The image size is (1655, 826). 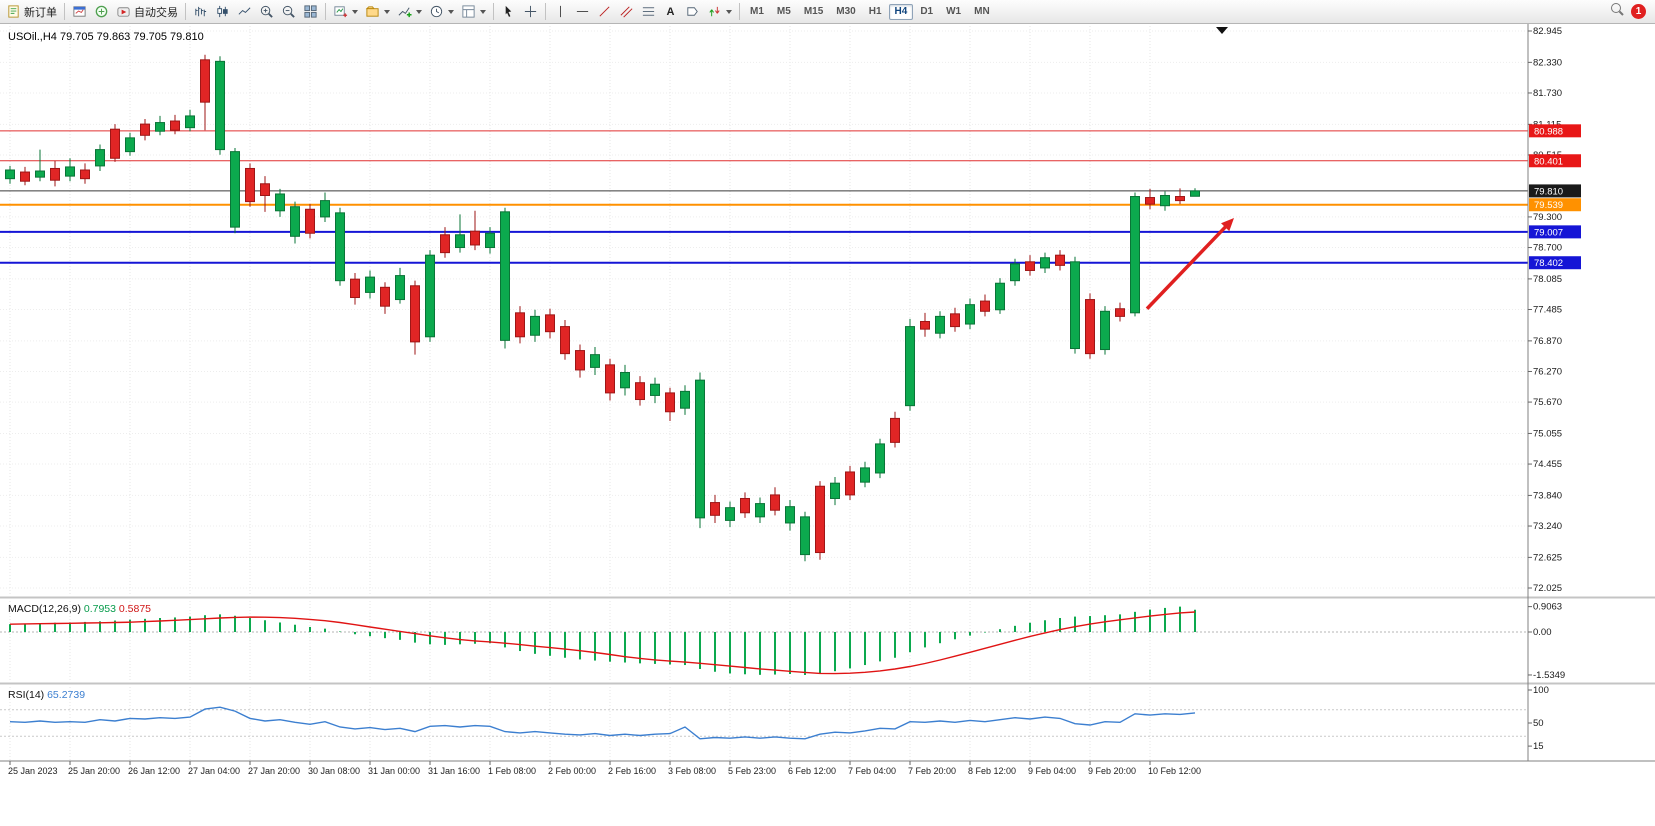 What do you see at coordinates (1638, 11) in the screenshot?
I see `notification-badge: 1` at bounding box center [1638, 11].